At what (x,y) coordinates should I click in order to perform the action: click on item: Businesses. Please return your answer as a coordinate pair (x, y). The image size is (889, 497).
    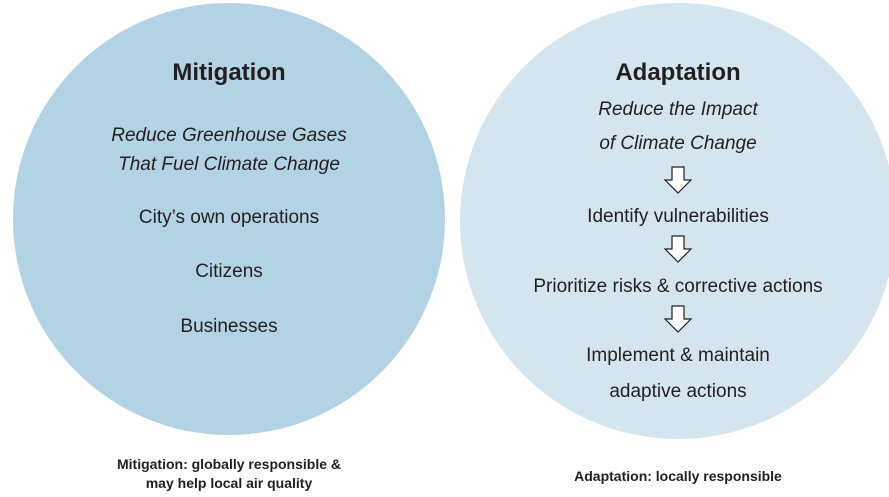
    Looking at the image, I should click on (228, 326).